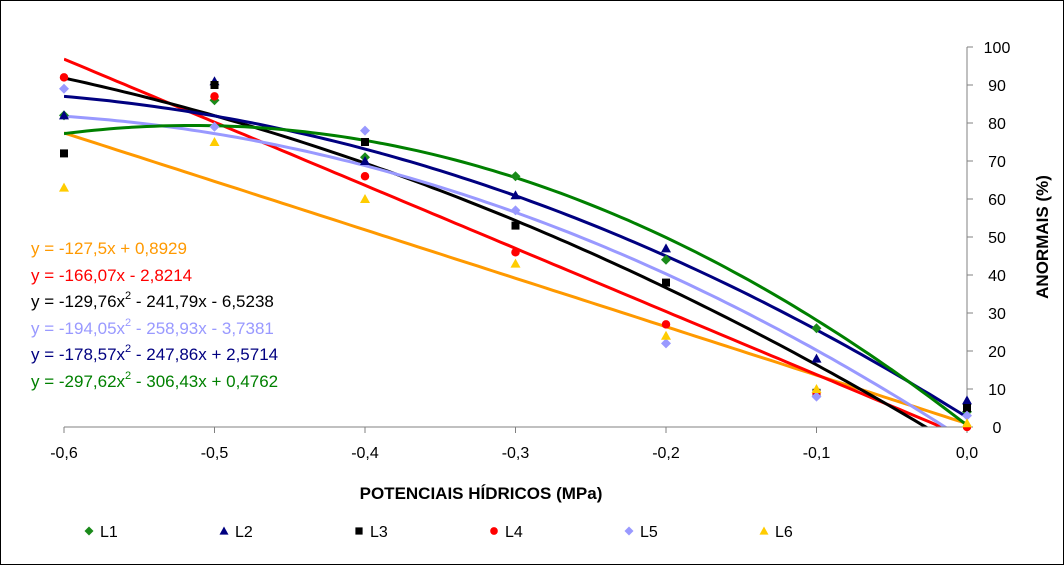 The width and height of the screenshot is (1064, 565). Describe the element at coordinates (666, 453) in the screenshot. I see `x-tick-label: -0,2` at that location.